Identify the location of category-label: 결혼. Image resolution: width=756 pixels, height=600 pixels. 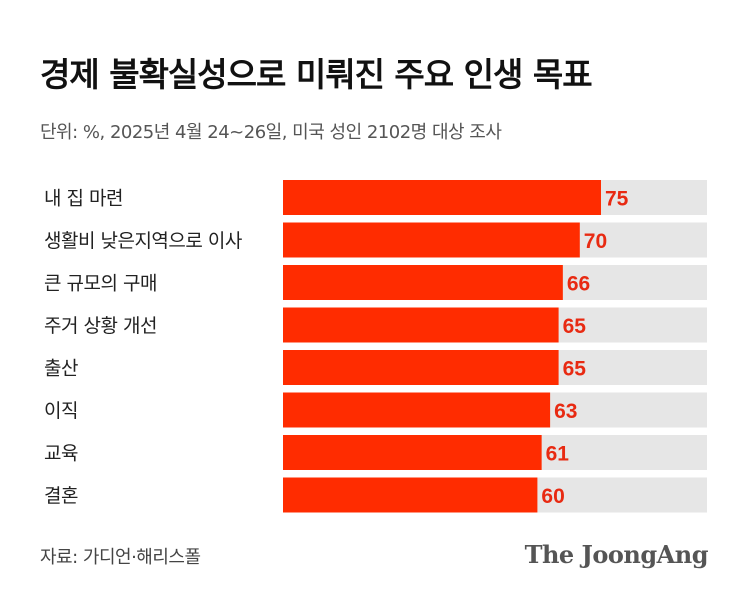
(61, 496).